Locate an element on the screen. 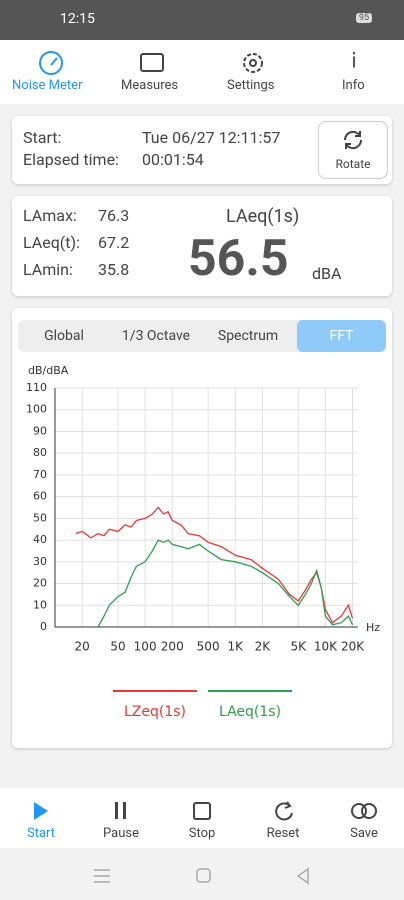 This screenshot has height=900, width=404. rotate-icon is located at coordinates (353, 140).